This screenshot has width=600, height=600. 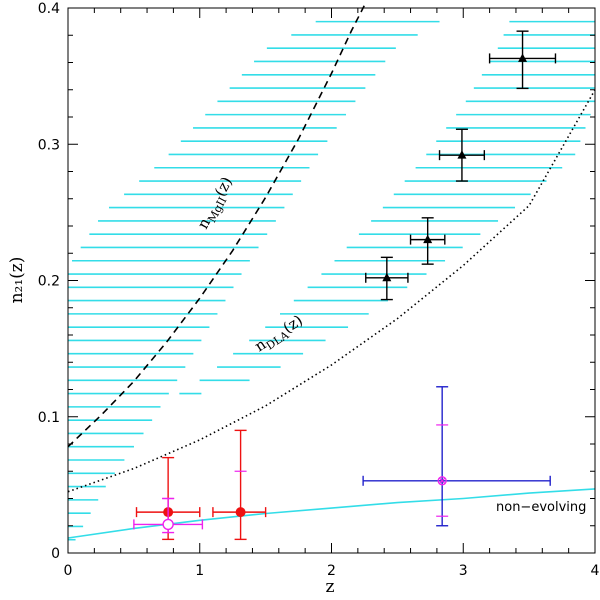 What do you see at coordinates (199, 571) in the screenshot?
I see `x-tick-label: 1` at bounding box center [199, 571].